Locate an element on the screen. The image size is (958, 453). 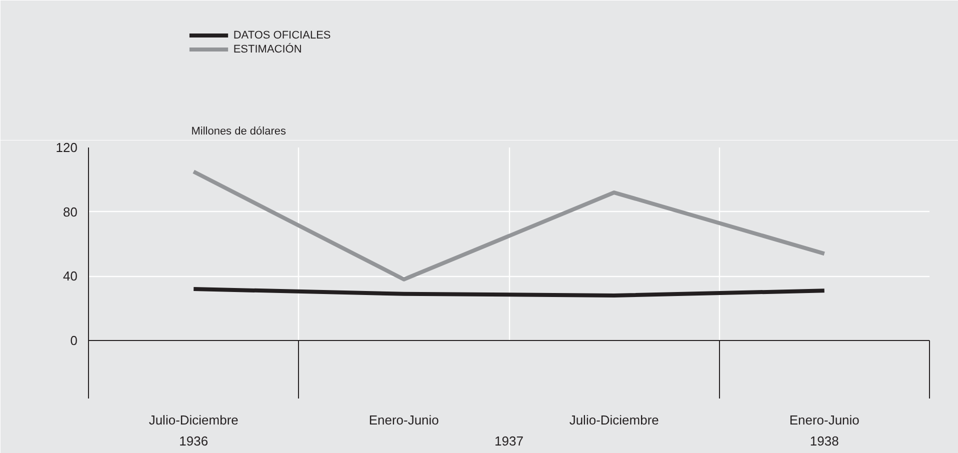
legend-label: DATOS OFICIALES is located at coordinates (282, 36).